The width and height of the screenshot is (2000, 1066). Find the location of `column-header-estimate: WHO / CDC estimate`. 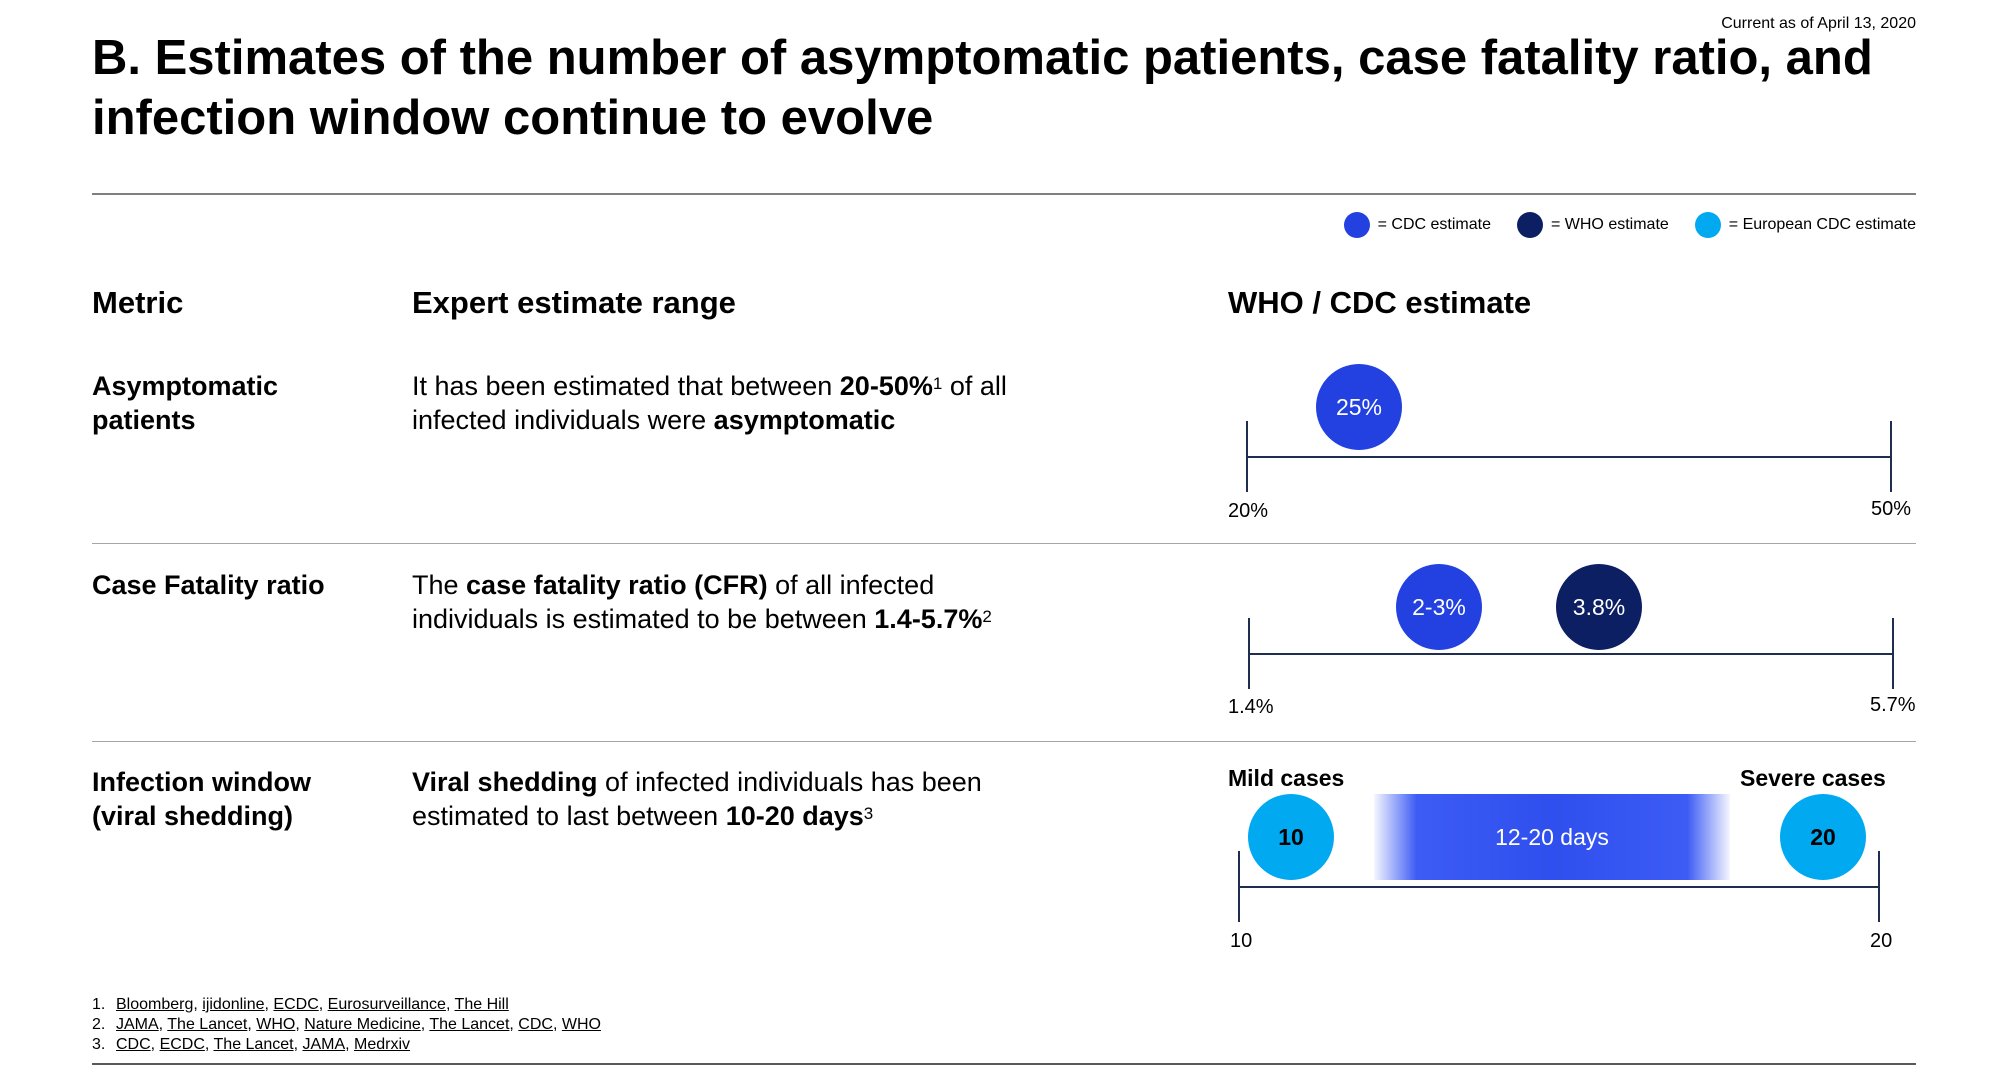

column-header-estimate: WHO / CDC estimate is located at coordinates (1380, 302).